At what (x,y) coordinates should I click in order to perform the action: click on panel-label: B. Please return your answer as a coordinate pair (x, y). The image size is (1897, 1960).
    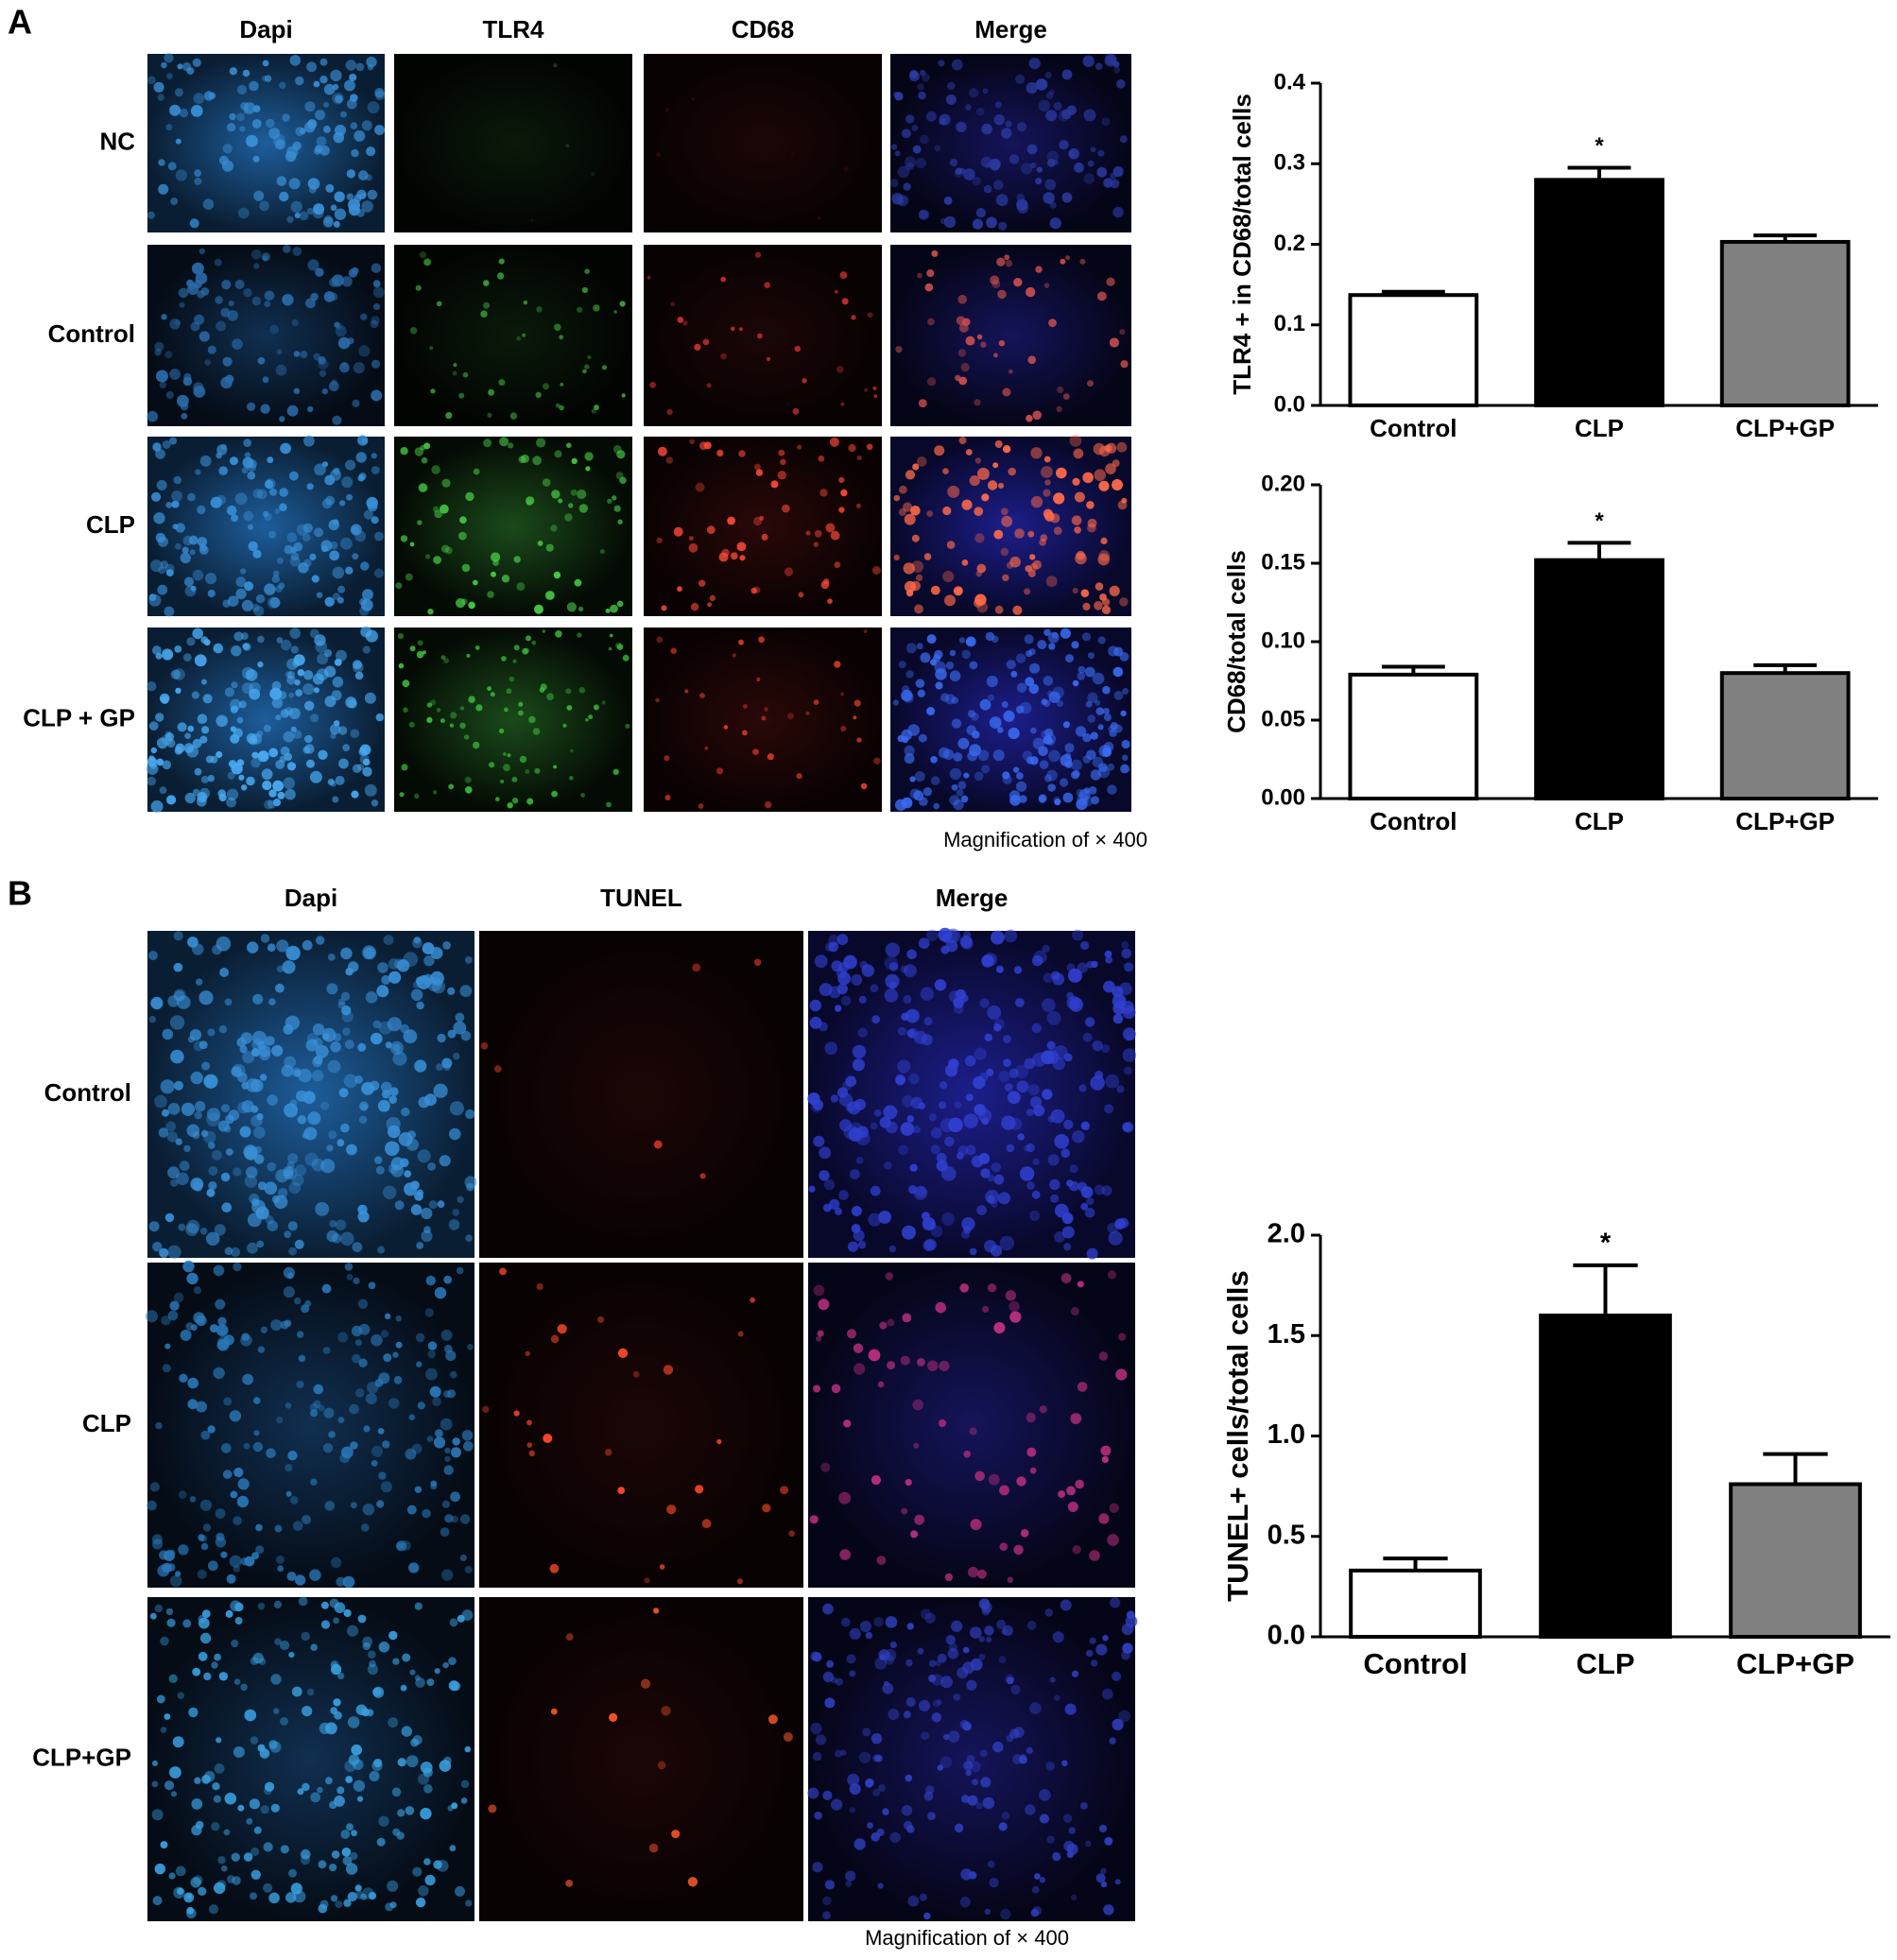
    Looking at the image, I should click on (20, 893).